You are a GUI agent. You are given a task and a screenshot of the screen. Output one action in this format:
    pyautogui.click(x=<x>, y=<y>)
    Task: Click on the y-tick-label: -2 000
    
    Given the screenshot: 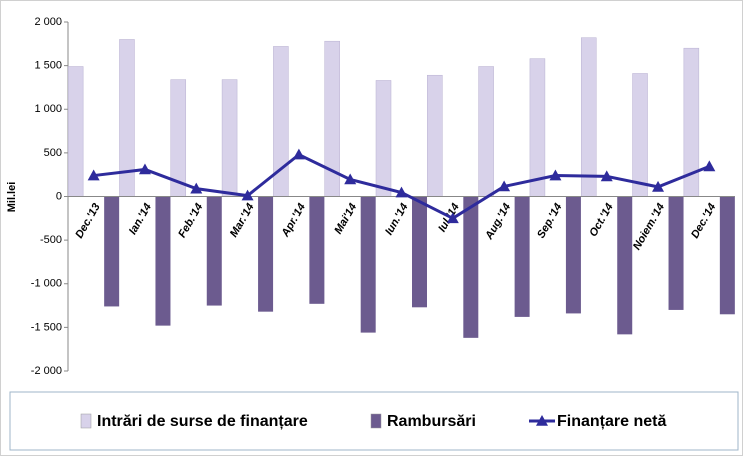 What is the action you would take?
    pyautogui.click(x=46, y=371)
    